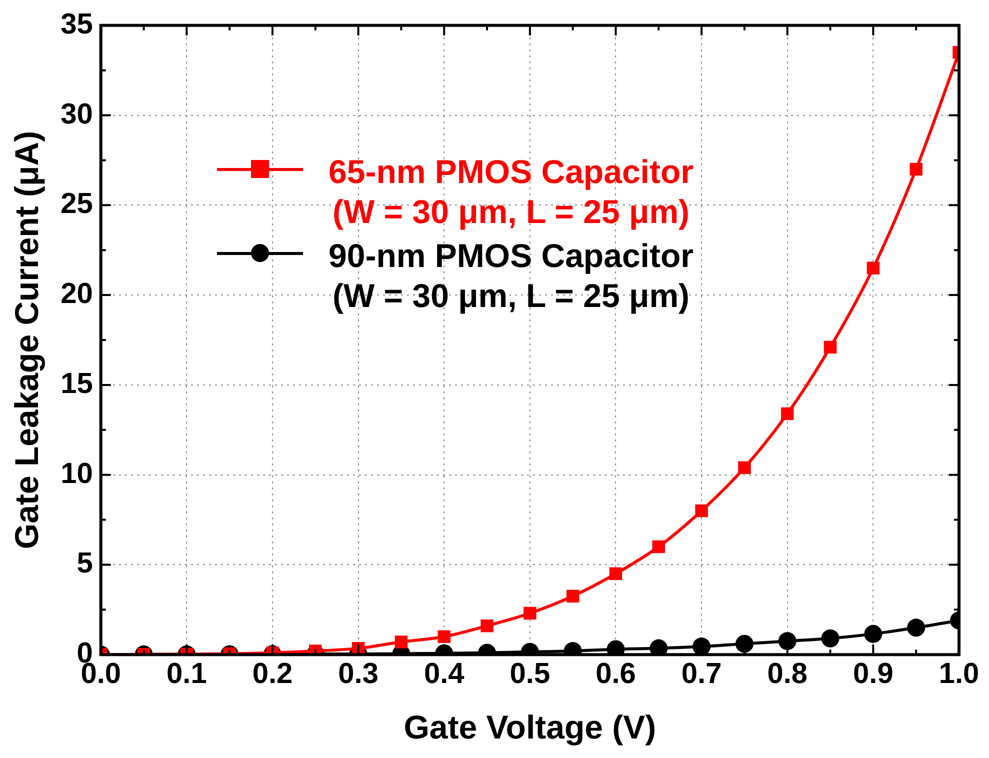 The height and width of the screenshot is (758, 989). What do you see at coordinates (76, 474) in the screenshot?
I see `y-tick-label: 10` at bounding box center [76, 474].